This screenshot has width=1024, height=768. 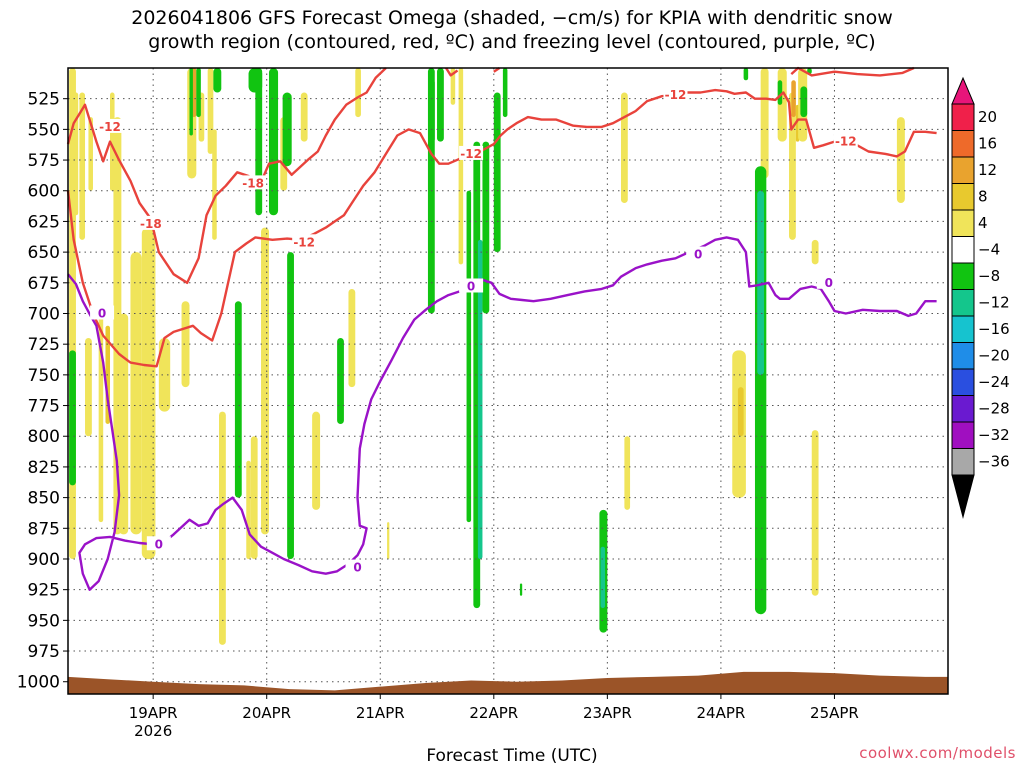 I want to click on x-tick-label-20APR: 20APR, so click(x=266, y=713).